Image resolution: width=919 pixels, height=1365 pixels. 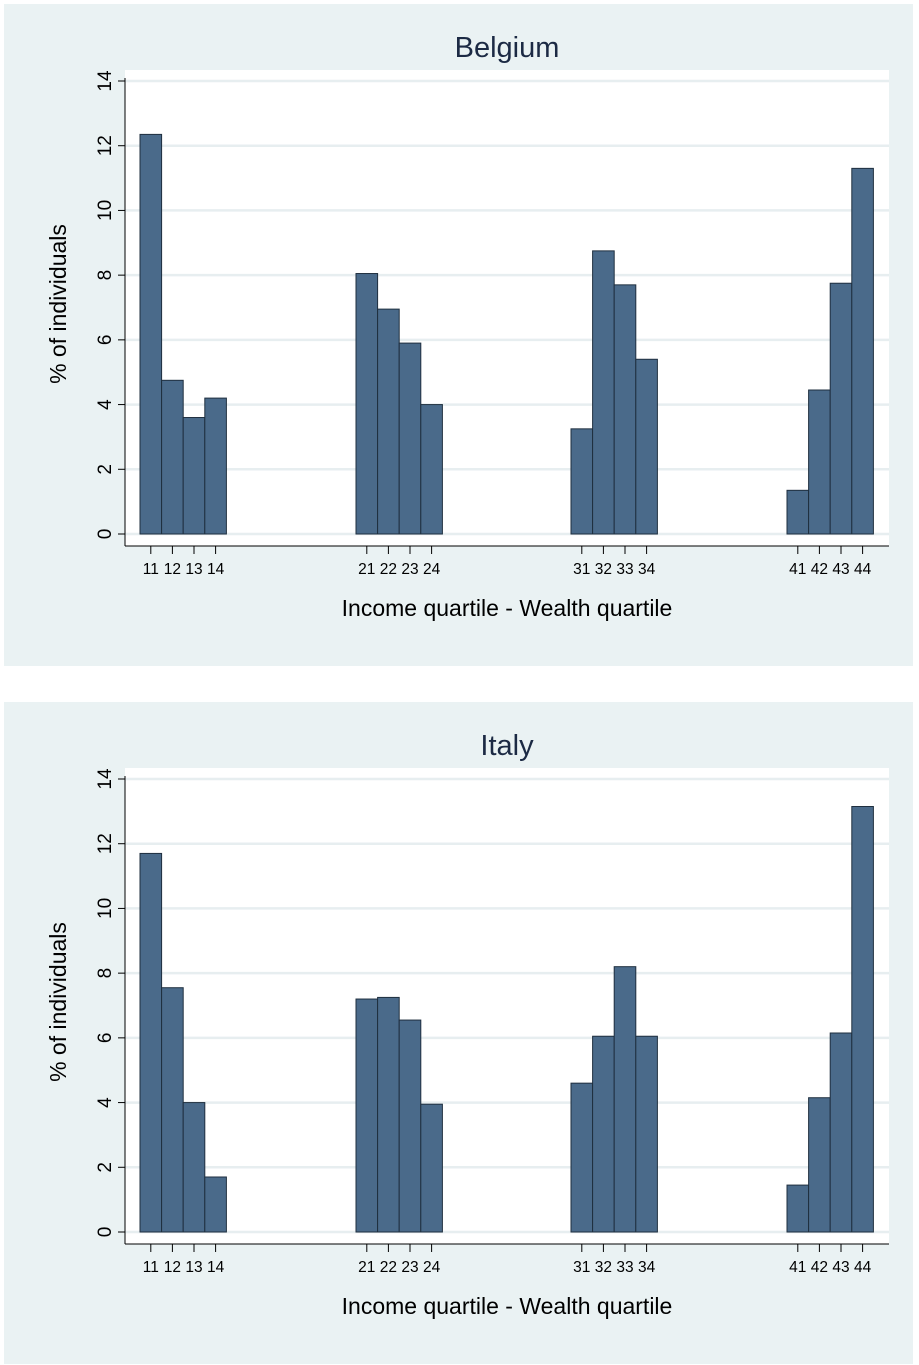 What do you see at coordinates (507, 746) in the screenshot?
I see `chart-title: Italy` at bounding box center [507, 746].